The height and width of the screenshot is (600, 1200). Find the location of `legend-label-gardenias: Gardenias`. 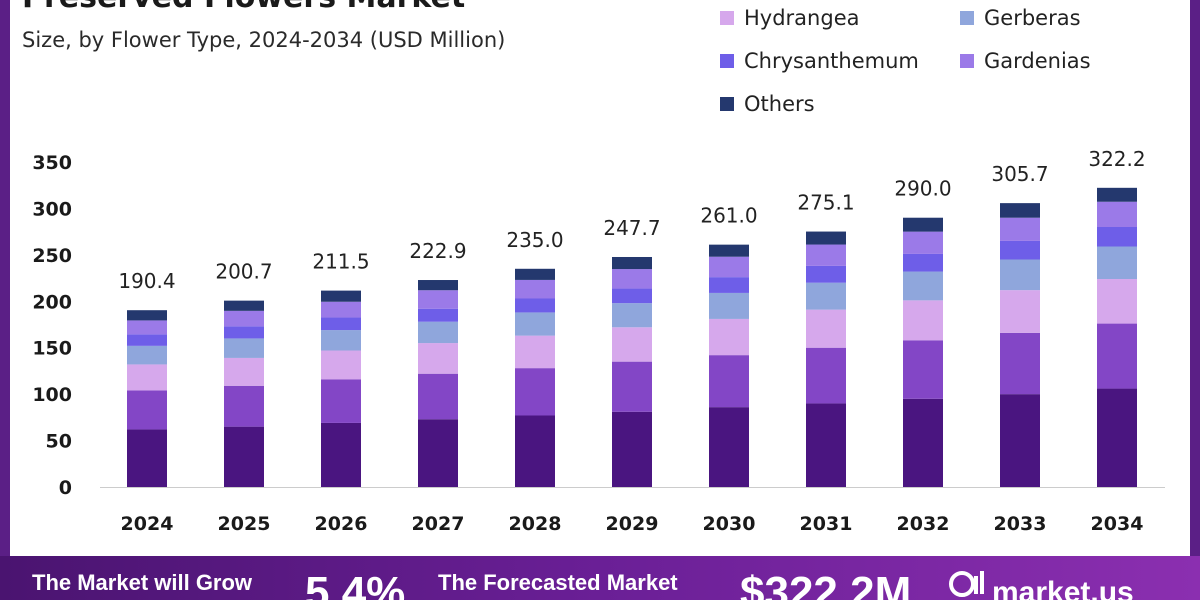

legend-label-gardenias: Gardenias is located at coordinates (1037, 61).